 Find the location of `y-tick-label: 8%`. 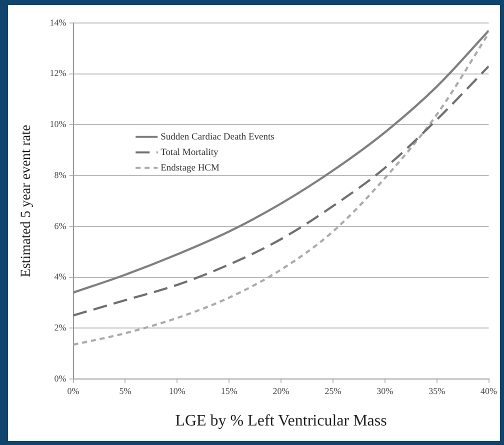

y-tick-label: 8% is located at coordinates (60, 175).